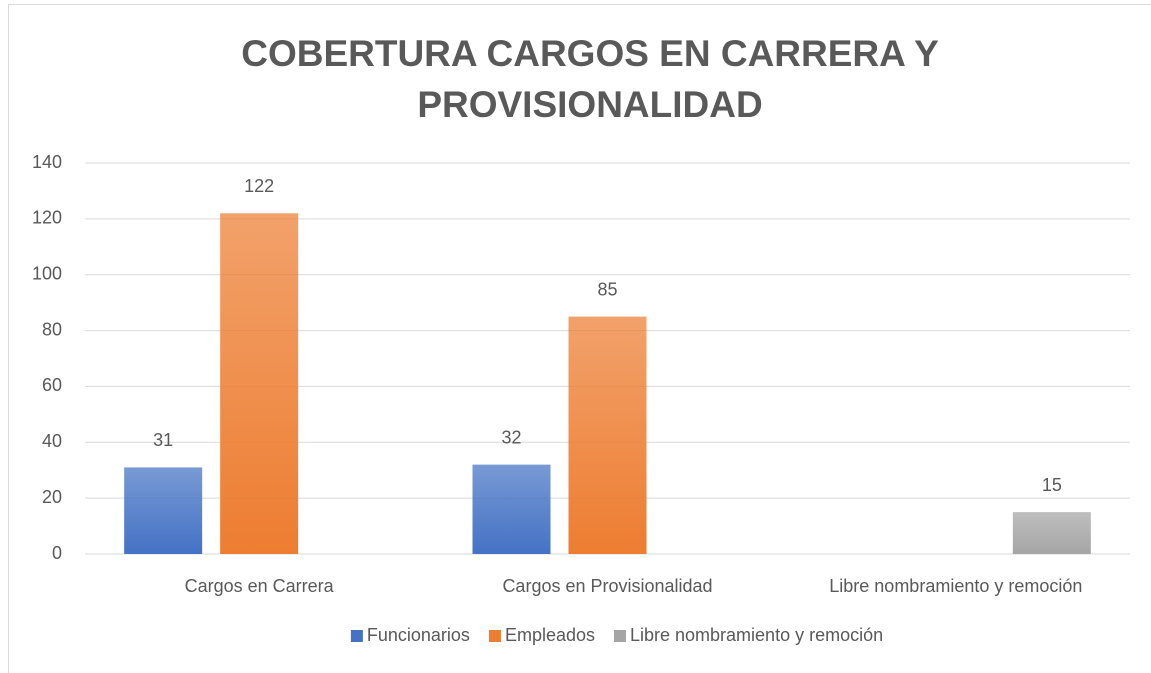 The height and width of the screenshot is (673, 1151). Describe the element at coordinates (550, 635) in the screenshot. I see `legend-label: Empleados` at that location.